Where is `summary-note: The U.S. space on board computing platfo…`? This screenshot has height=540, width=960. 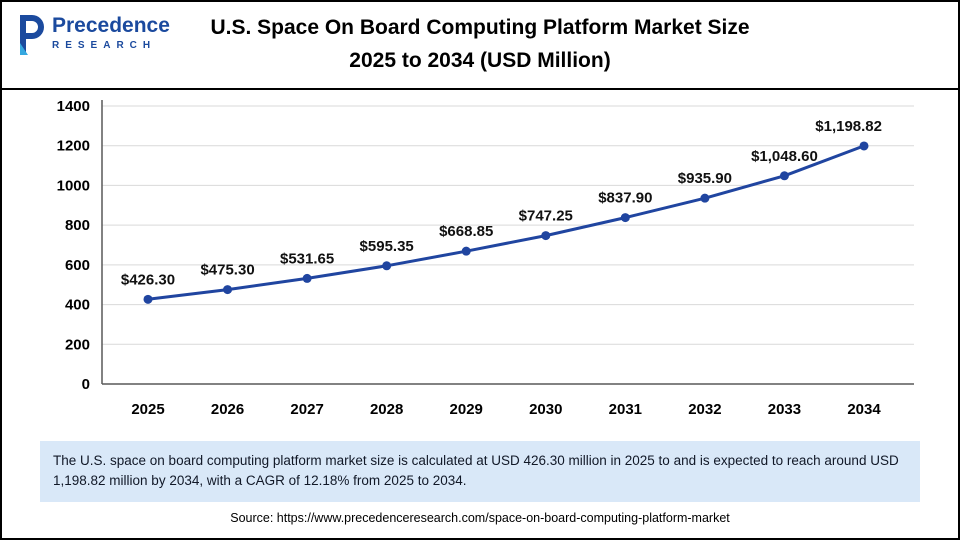 summary-note: The U.S. space on board computing platfo… is located at coordinates (480, 471).